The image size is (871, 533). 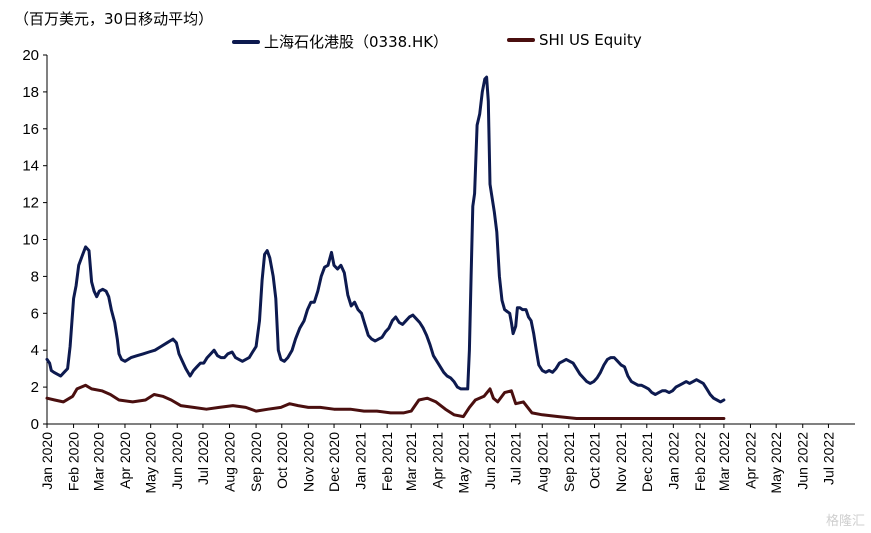 What do you see at coordinates (438, 460) in the screenshot?
I see `x-tick-label: Apr 2021` at bounding box center [438, 460].